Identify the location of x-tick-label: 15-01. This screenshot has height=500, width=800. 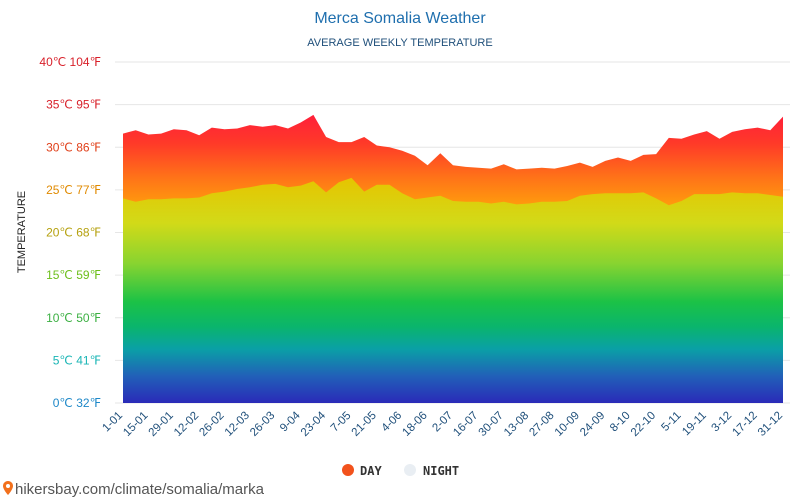
(135, 424).